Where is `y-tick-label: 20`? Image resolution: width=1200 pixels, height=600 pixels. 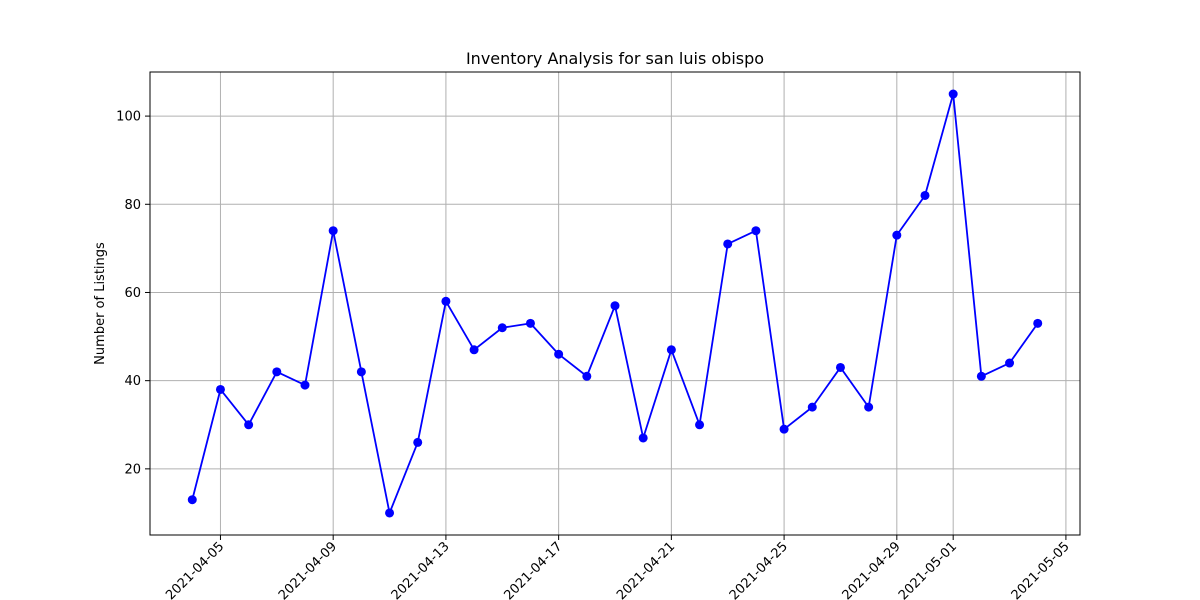
y-tick-label: 20 is located at coordinates (132, 469).